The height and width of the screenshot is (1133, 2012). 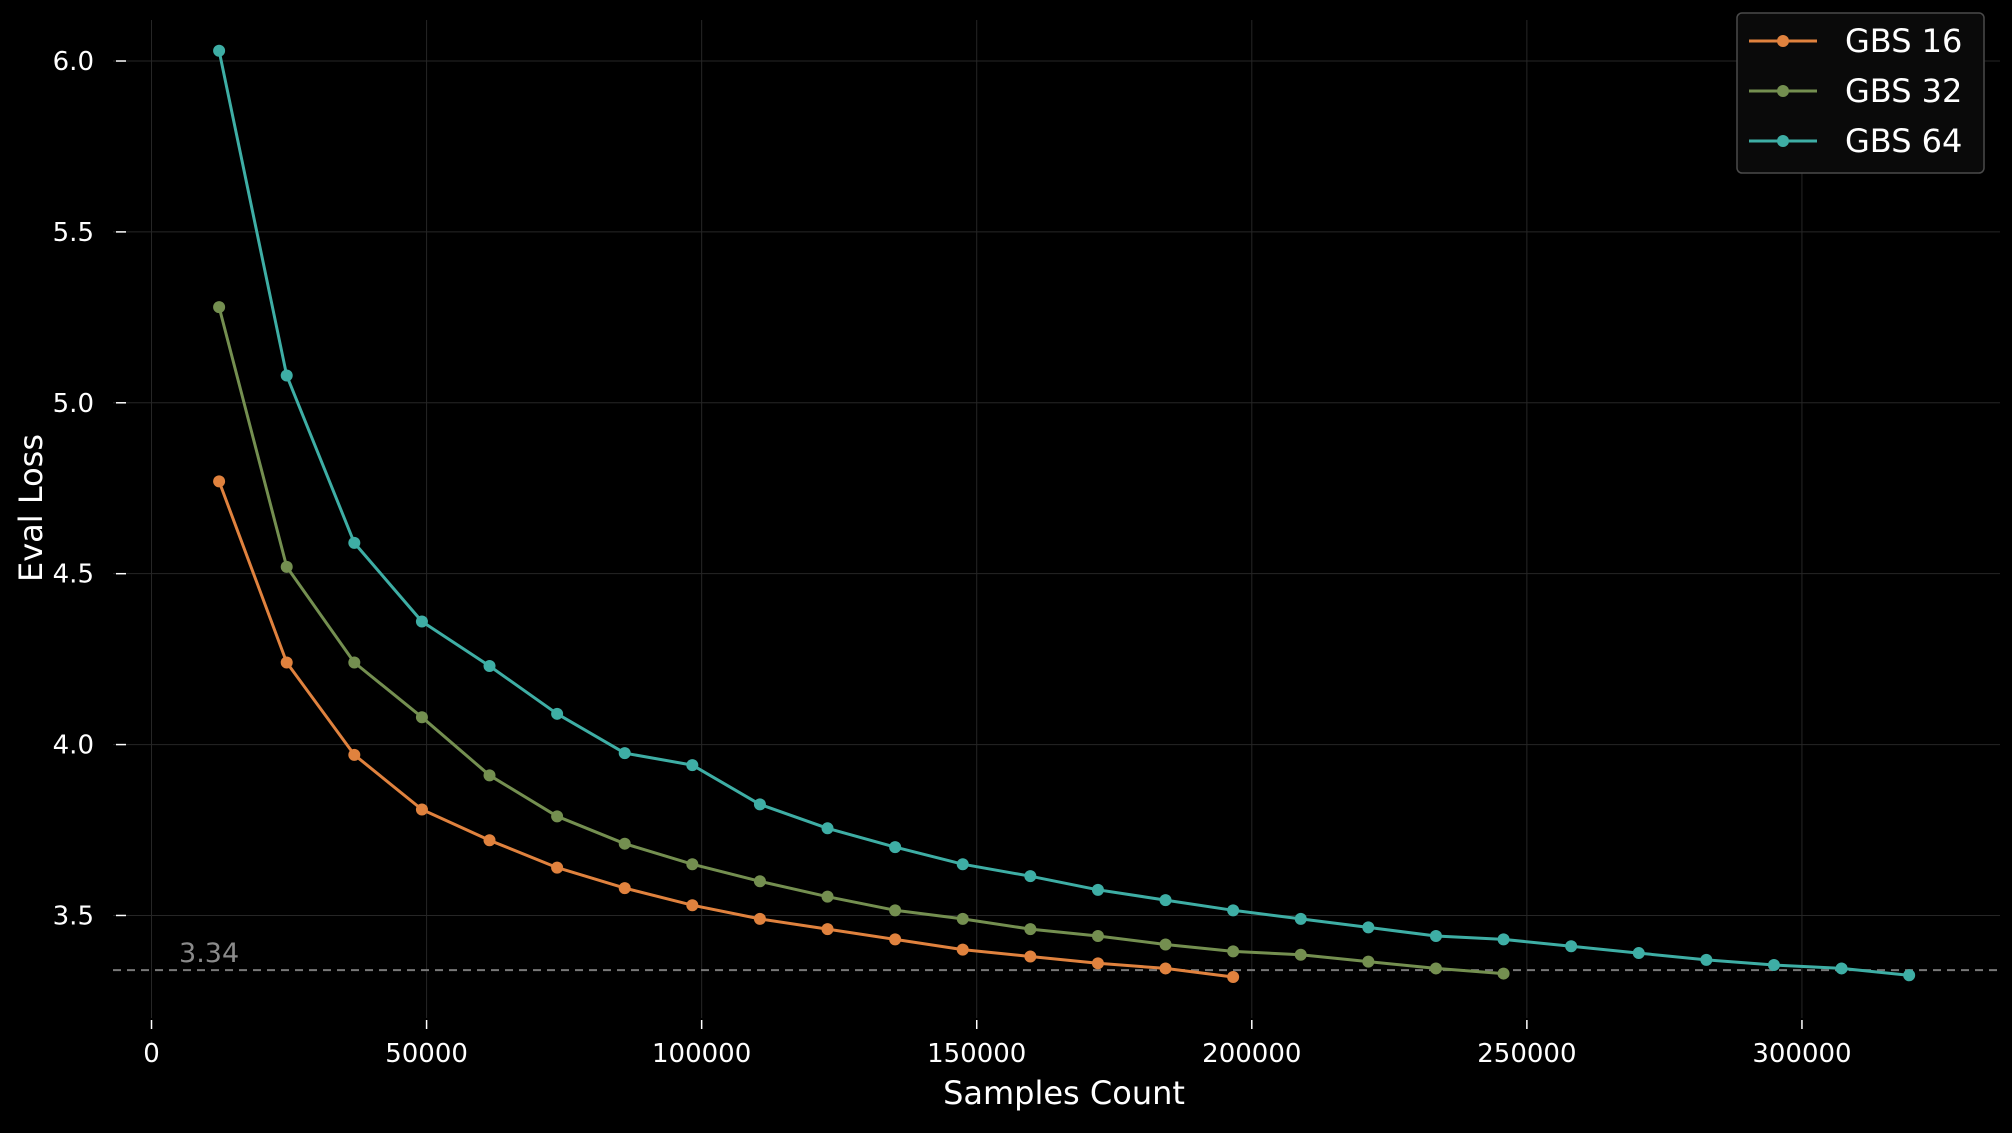 What do you see at coordinates (73, 575) in the screenshot?
I see `y-tick-label: 4.5` at bounding box center [73, 575].